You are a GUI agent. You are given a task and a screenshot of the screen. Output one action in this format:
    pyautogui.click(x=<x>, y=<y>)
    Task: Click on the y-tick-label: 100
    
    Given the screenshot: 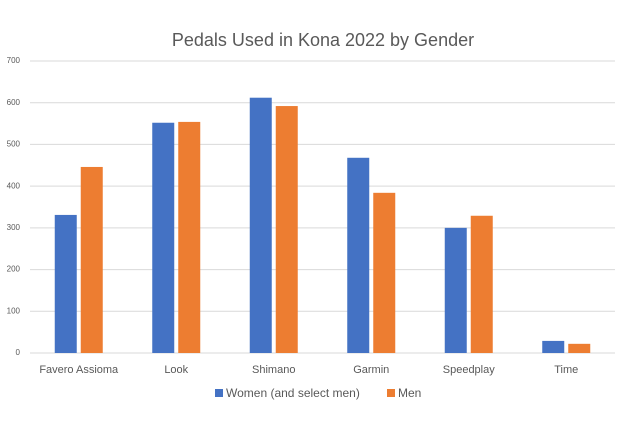 What is the action you would take?
    pyautogui.click(x=14, y=310)
    